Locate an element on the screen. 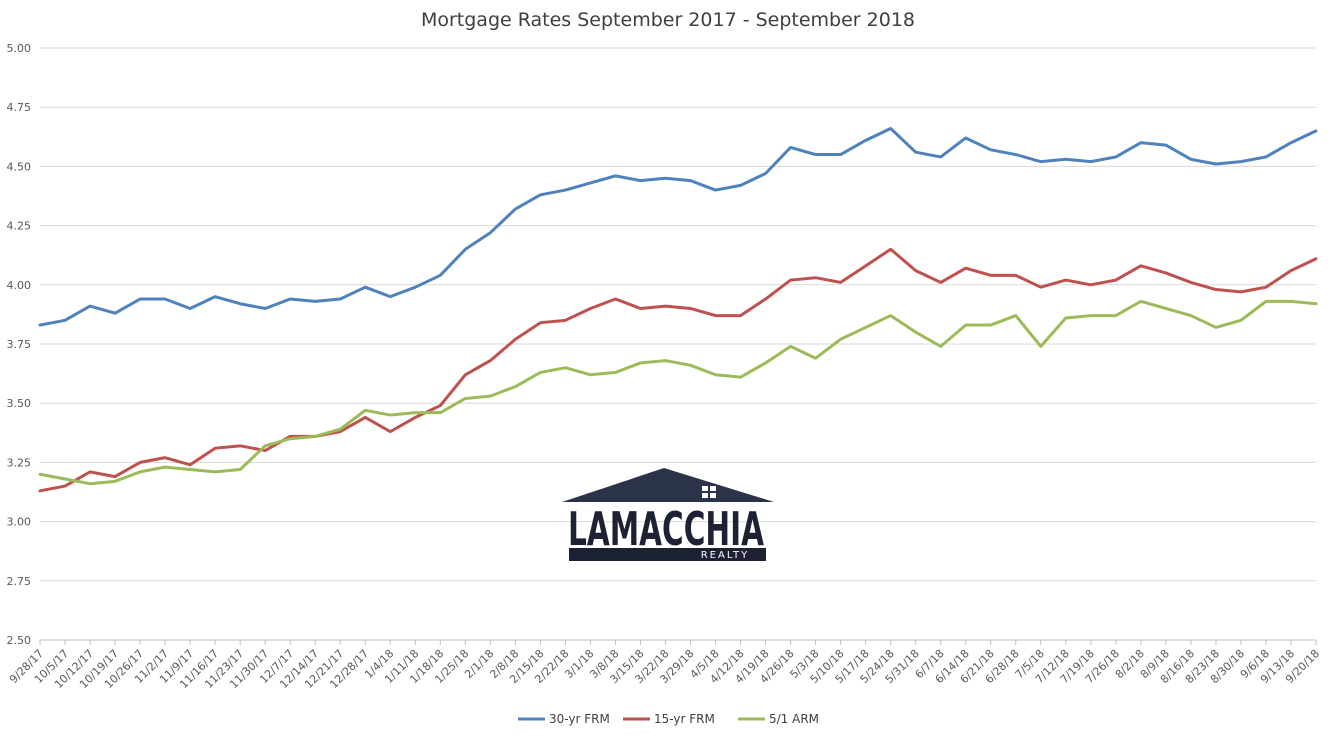  logo-banner is located at coordinates (667, 554).